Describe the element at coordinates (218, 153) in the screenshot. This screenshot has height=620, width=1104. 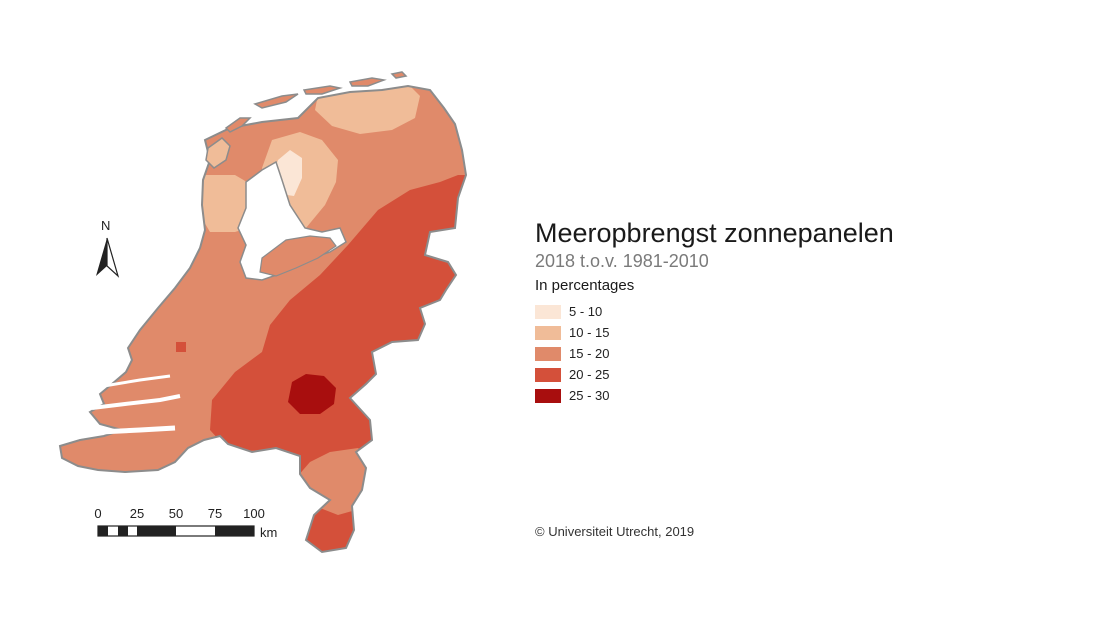
I see `island-texel` at that location.